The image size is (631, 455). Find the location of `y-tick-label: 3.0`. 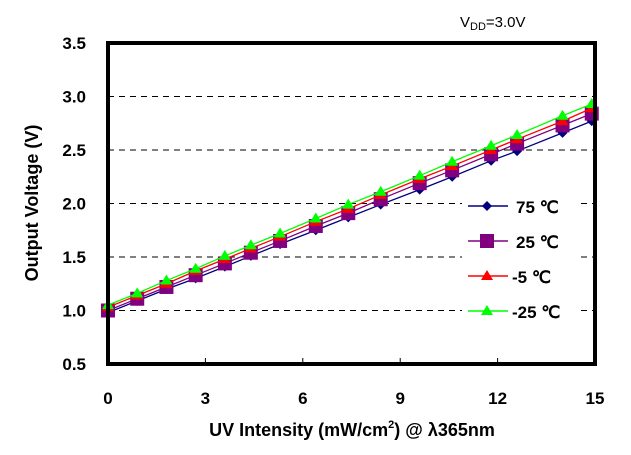

y-tick-label: 3.0 is located at coordinates (74, 97).